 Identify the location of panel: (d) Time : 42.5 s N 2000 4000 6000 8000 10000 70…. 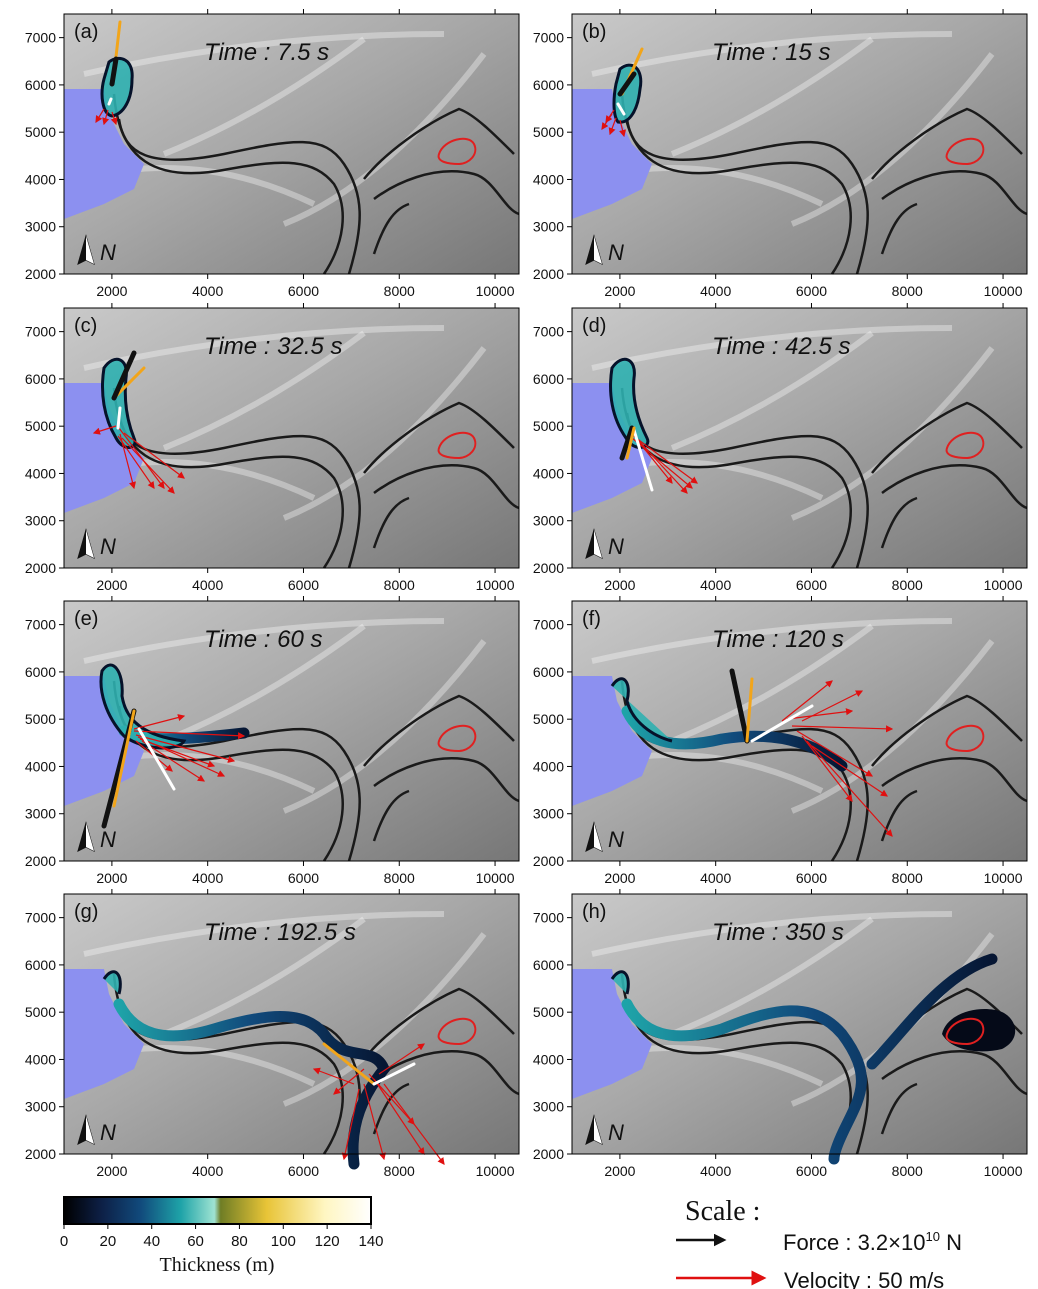
(780, 448).